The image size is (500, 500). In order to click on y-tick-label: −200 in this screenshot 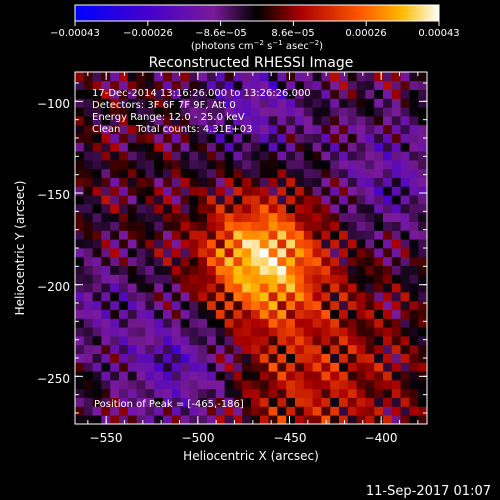, I will do `click(53, 287)`.